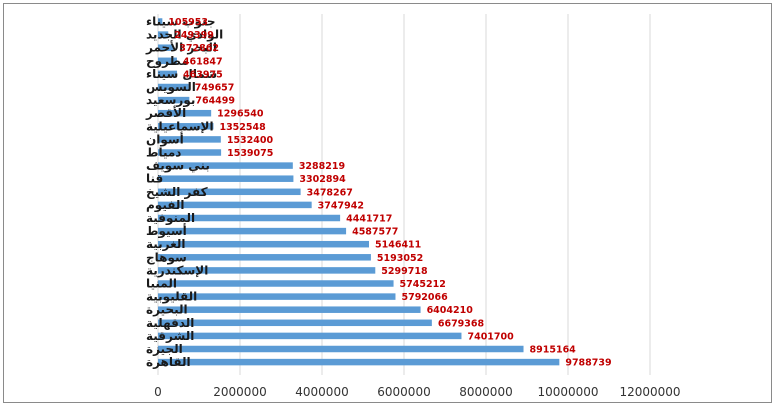 The image size is (778, 408). Describe the element at coordinates (181, 74) in the screenshot. I see `category-label: شمال سيناء` at that location.